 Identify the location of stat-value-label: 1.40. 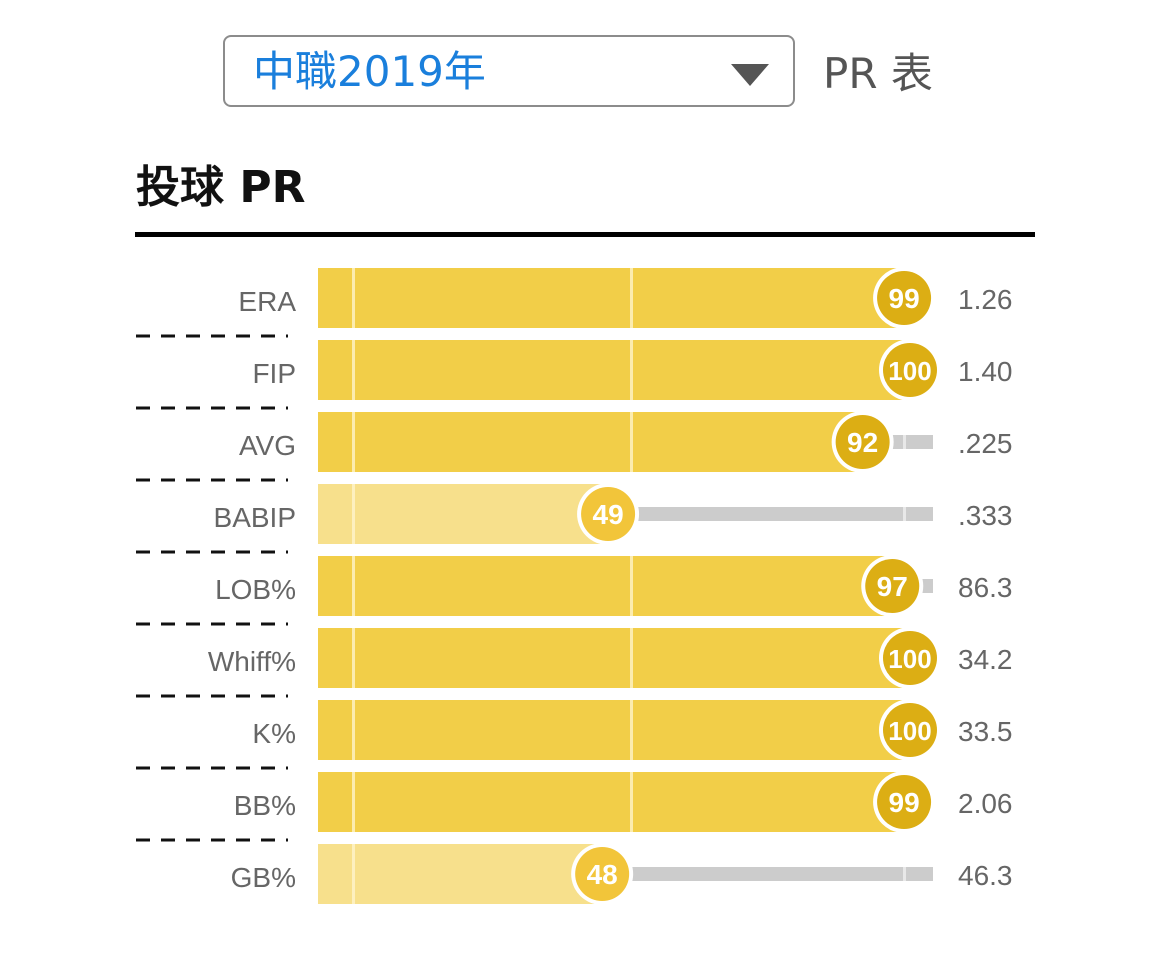
(985, 371).